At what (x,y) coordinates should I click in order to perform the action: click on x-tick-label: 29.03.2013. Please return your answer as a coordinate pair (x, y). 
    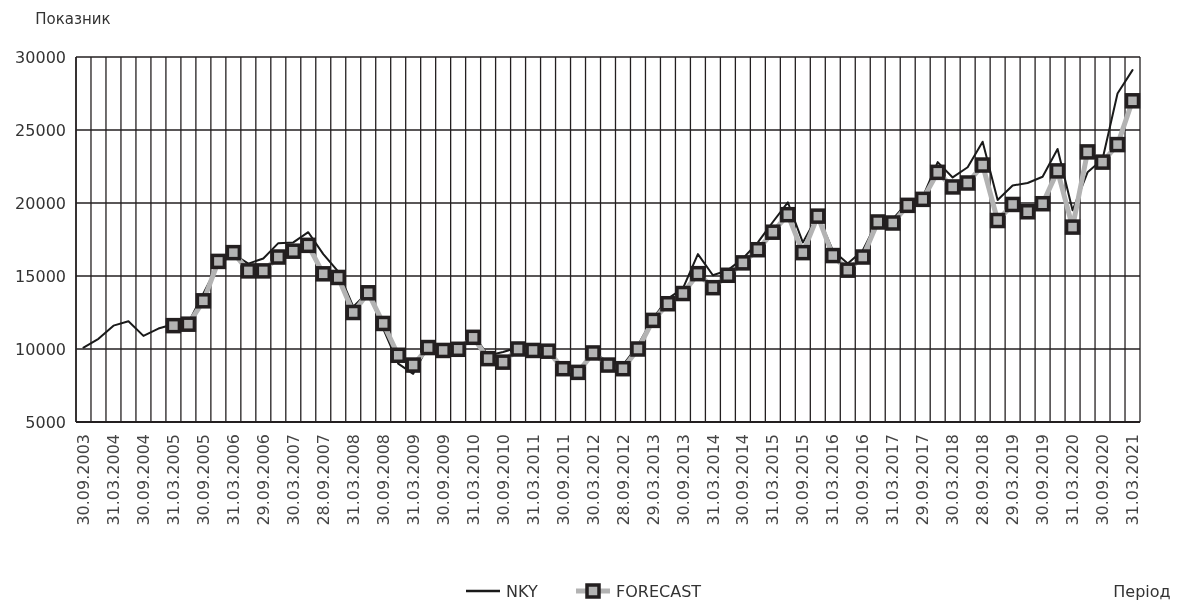
    Looking at the image, I should click on (653, 480).